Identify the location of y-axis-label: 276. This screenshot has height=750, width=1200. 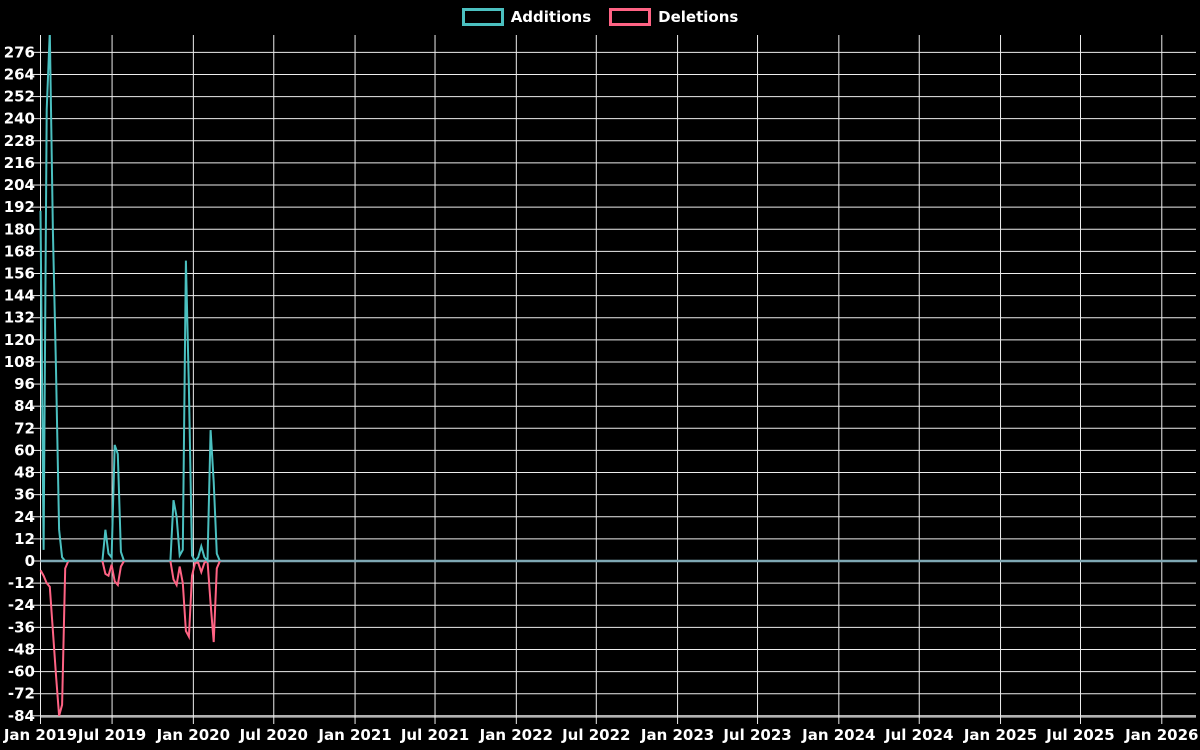
(19, 52).